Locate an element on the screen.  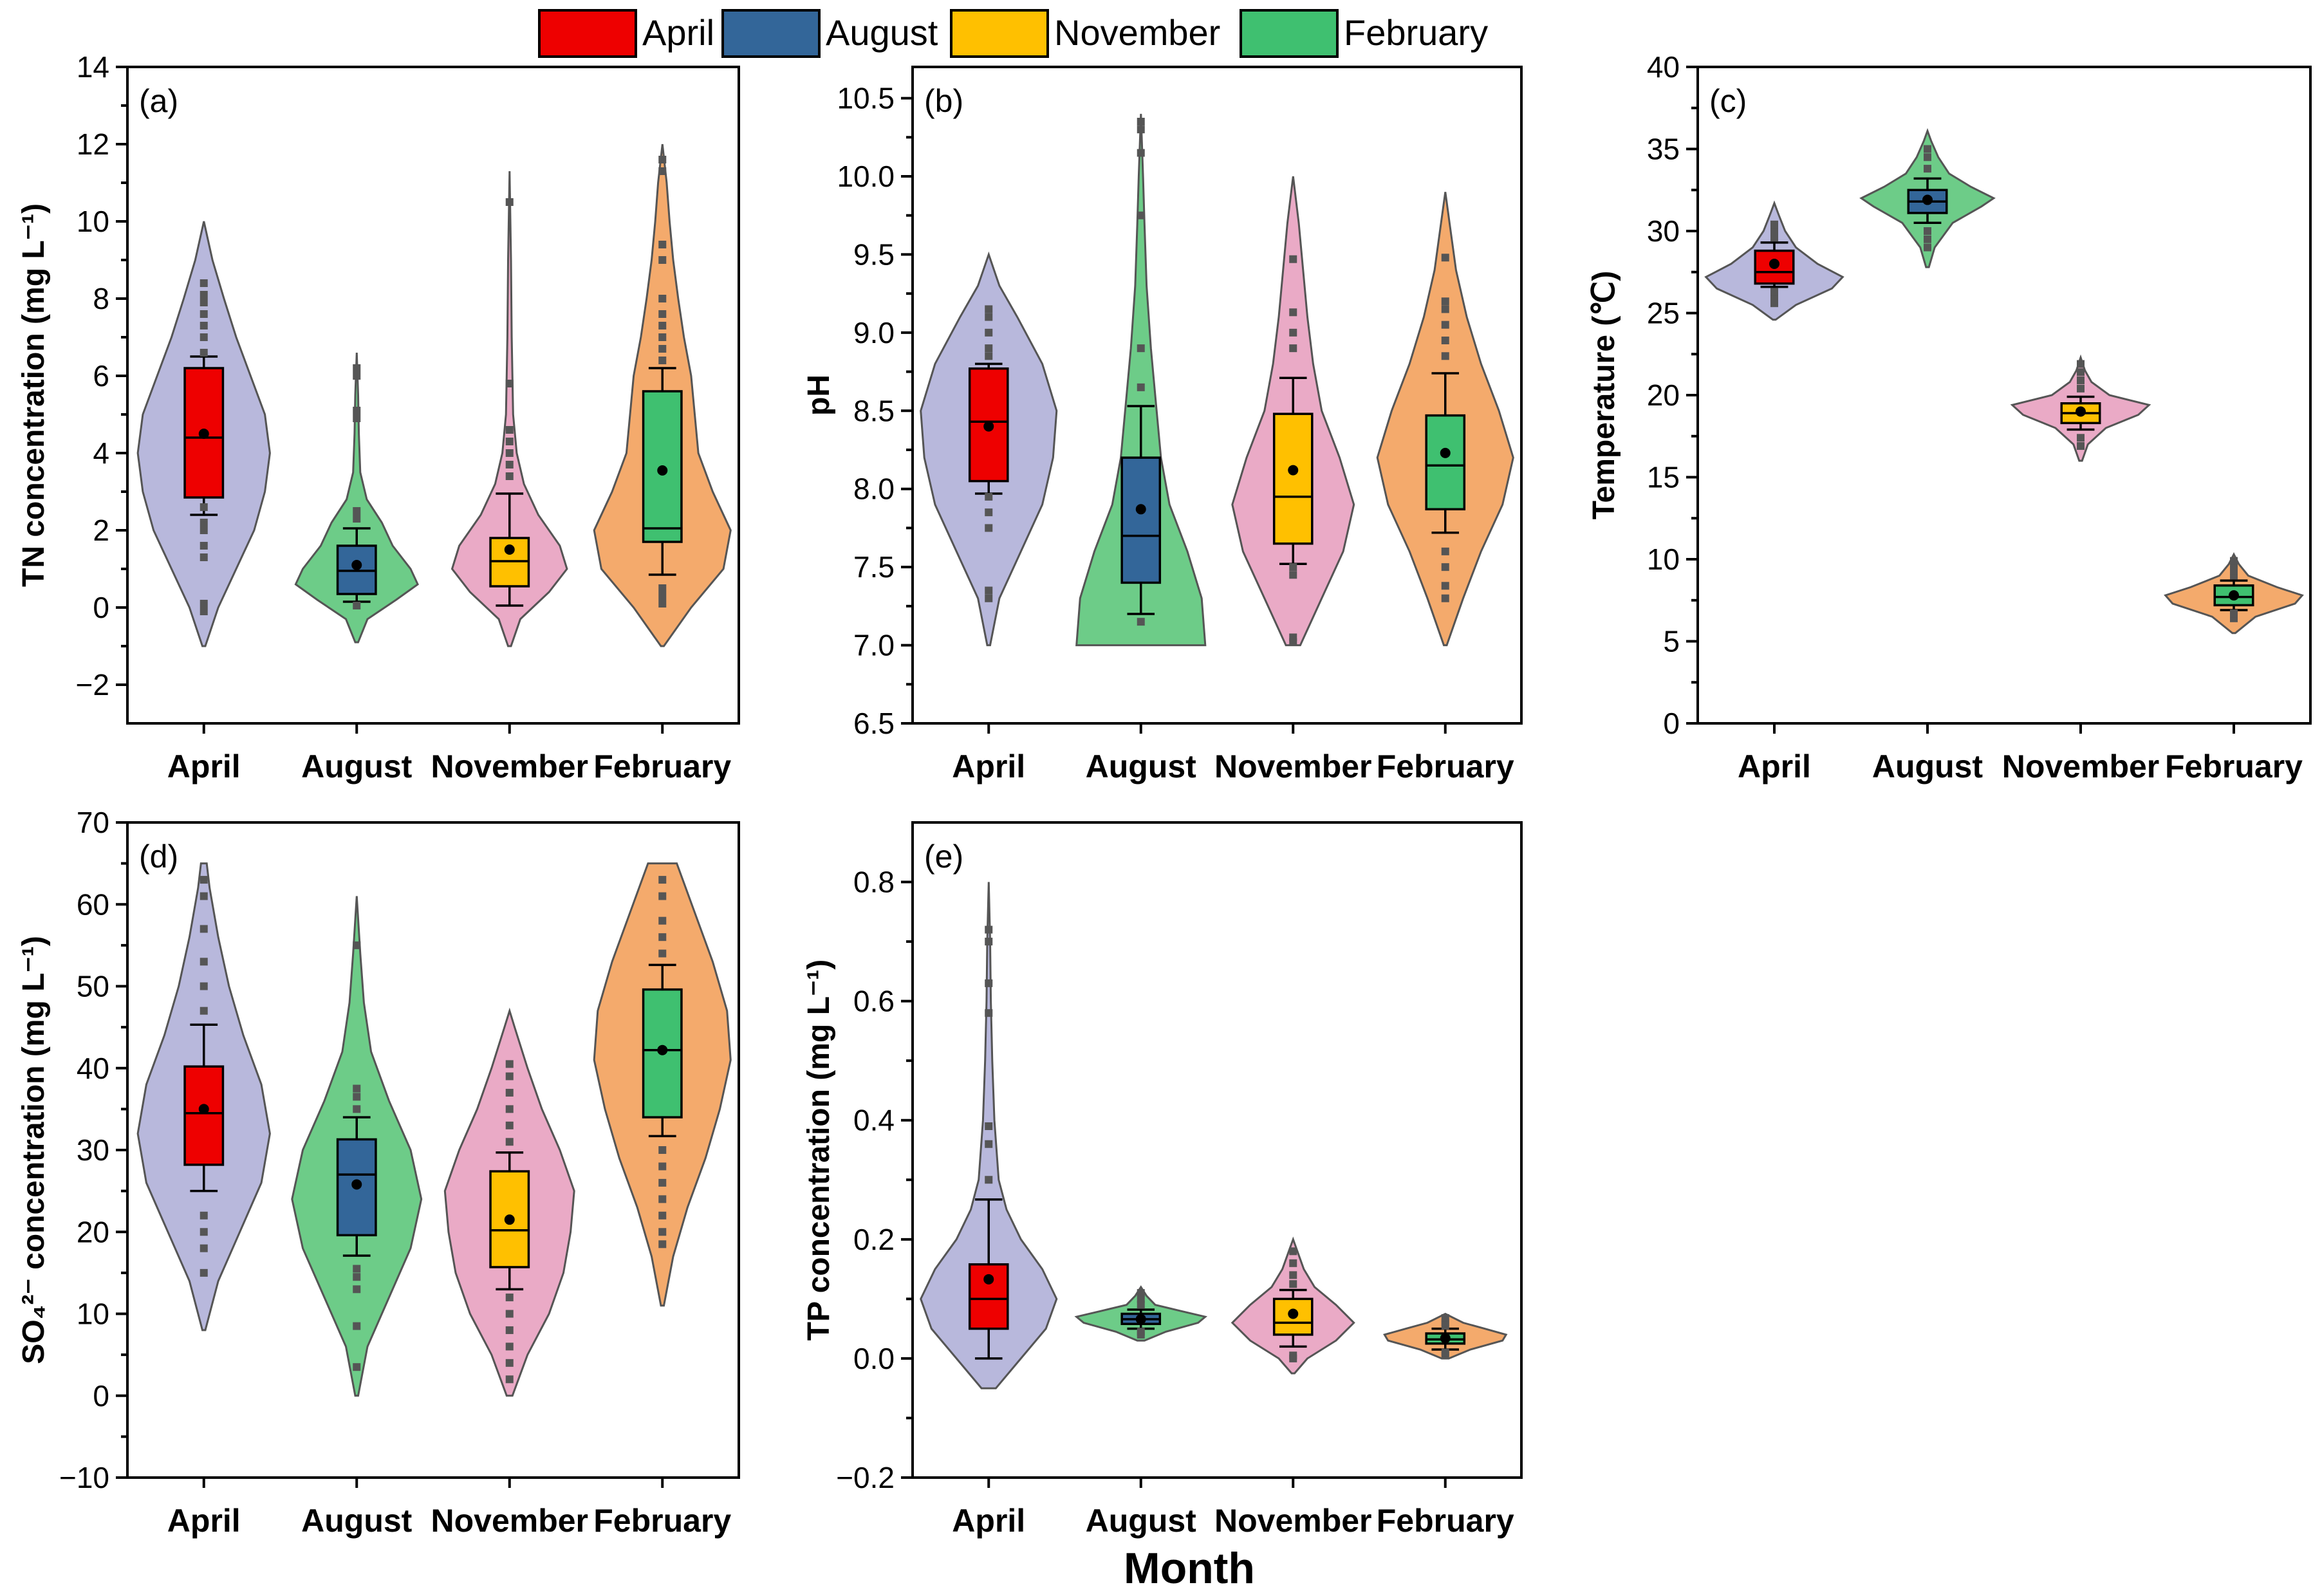
panel-e-ytick-label: 0.4 is located at coordinates (874, 1120).